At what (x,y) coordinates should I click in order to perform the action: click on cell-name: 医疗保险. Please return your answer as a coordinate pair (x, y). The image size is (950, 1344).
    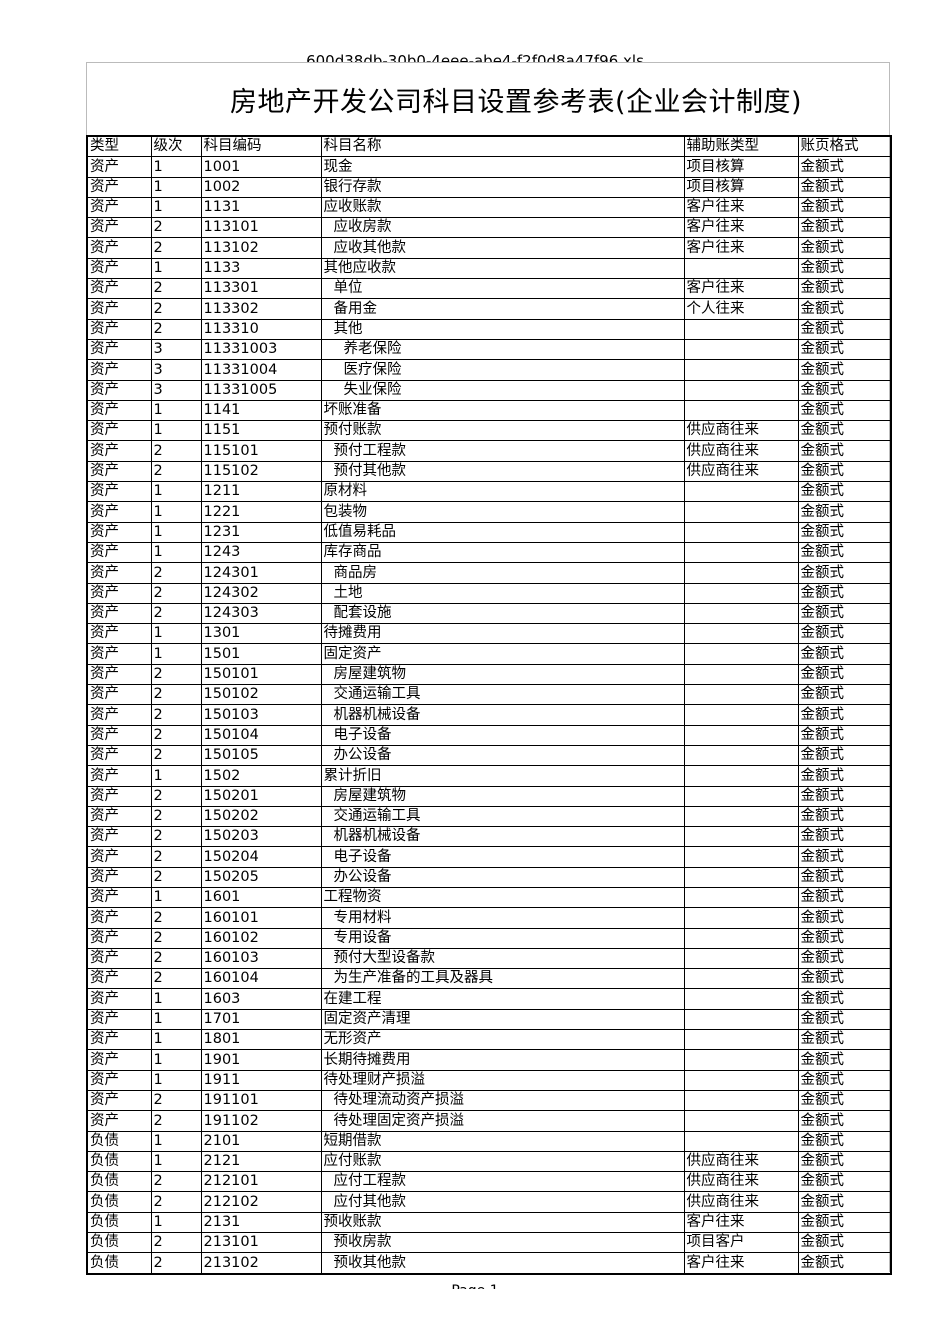
    Looking at the image, I should click on (502, 370).